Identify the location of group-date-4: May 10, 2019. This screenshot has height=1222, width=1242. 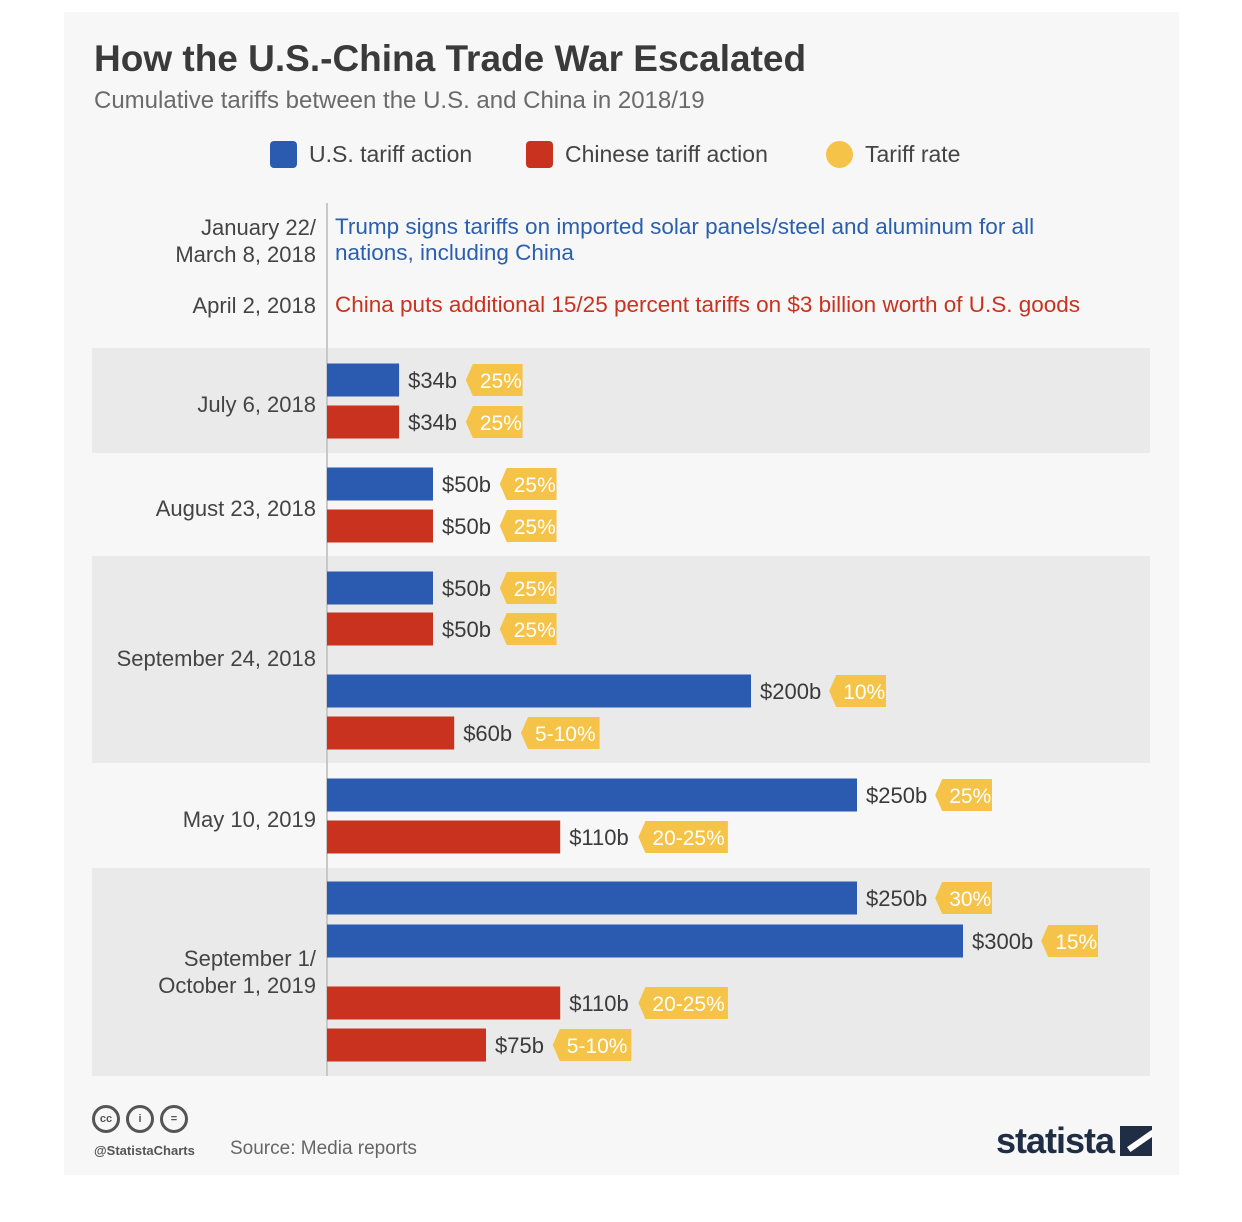
(249, 819).